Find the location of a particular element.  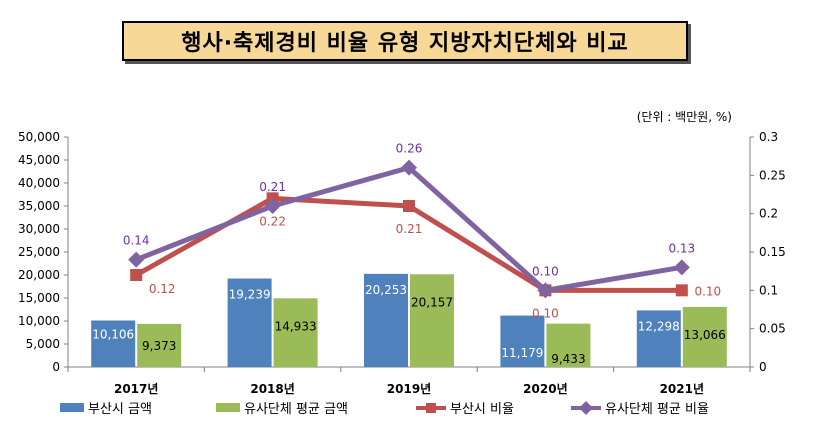

bar-data-label: 13,066 is located at coordinates (705, 335).